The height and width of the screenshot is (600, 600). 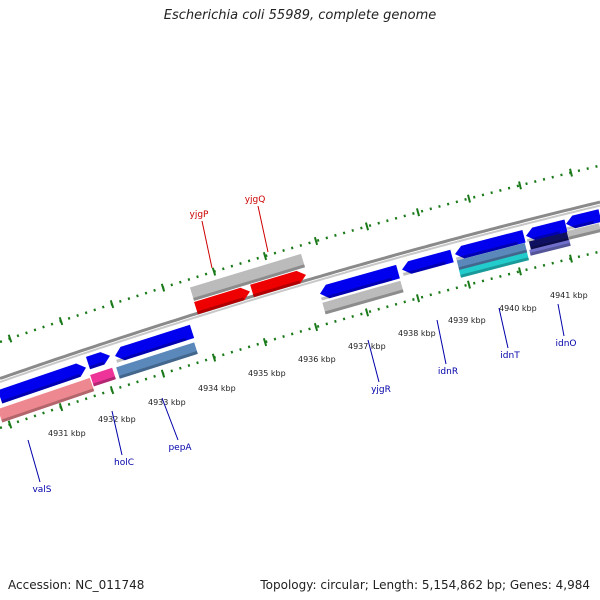 I want to click on yjgP-grey-feature-shade, so click(x=249, y=282).